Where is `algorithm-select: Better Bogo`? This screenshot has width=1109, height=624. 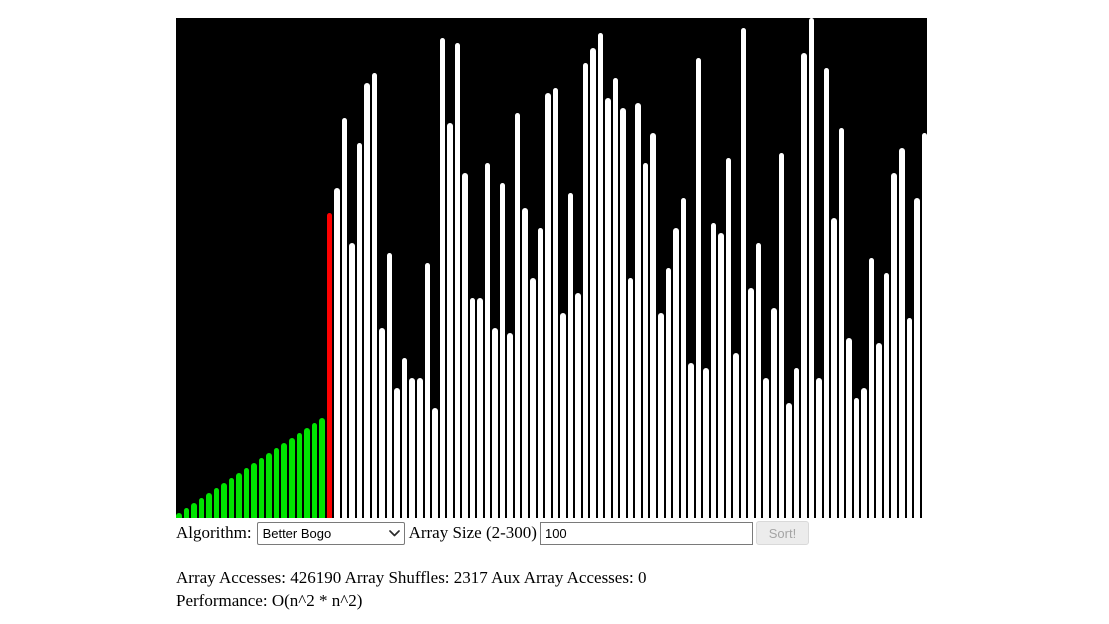 algorithm-select: Better Bogo is located at coordinates (330, 533).